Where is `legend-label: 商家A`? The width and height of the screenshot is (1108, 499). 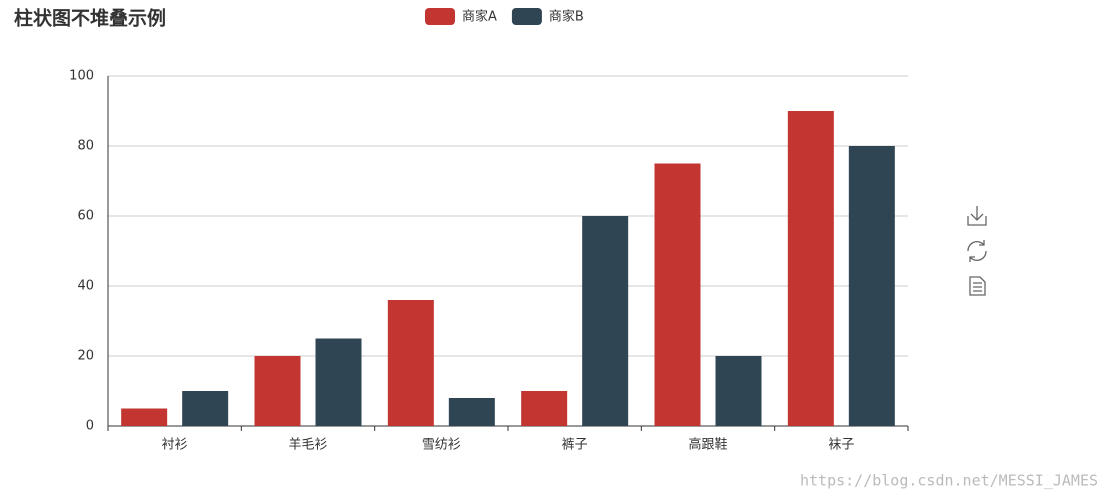
legend-label: 商家A is located at coordinates (479, 17).